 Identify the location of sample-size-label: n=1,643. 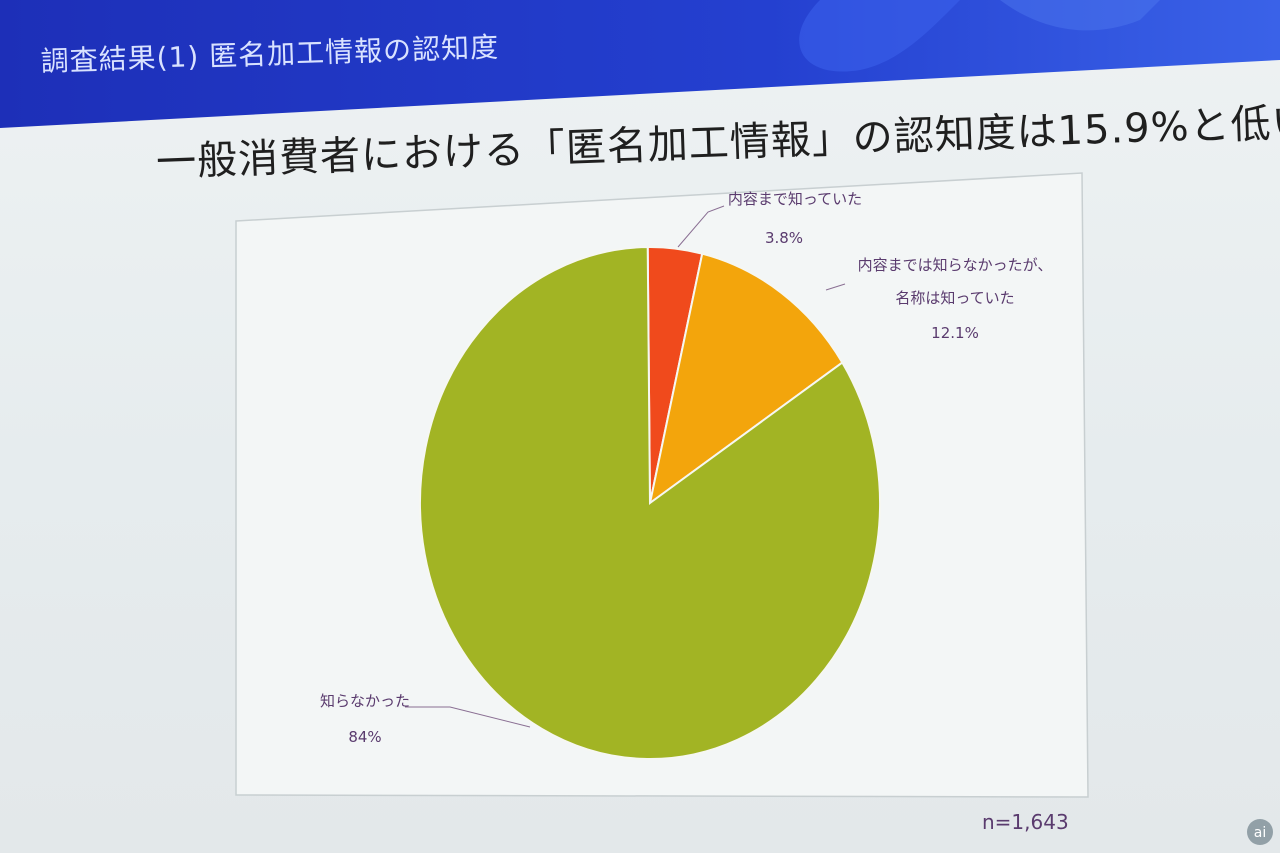
(1025, 822).